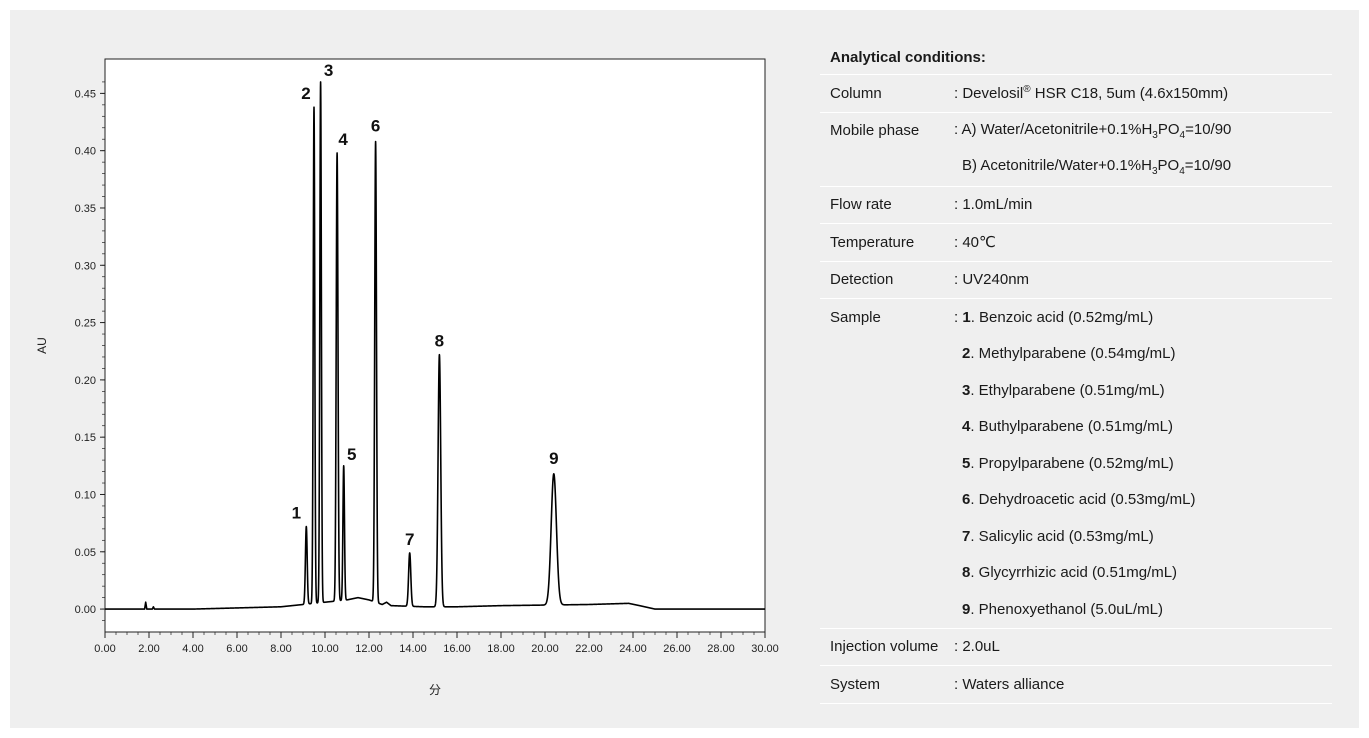 This screenshot has height=738, width=1369. Describe the element at coordinates (375, 126) in the screenshot. I see `peak-label: 6` at that location.